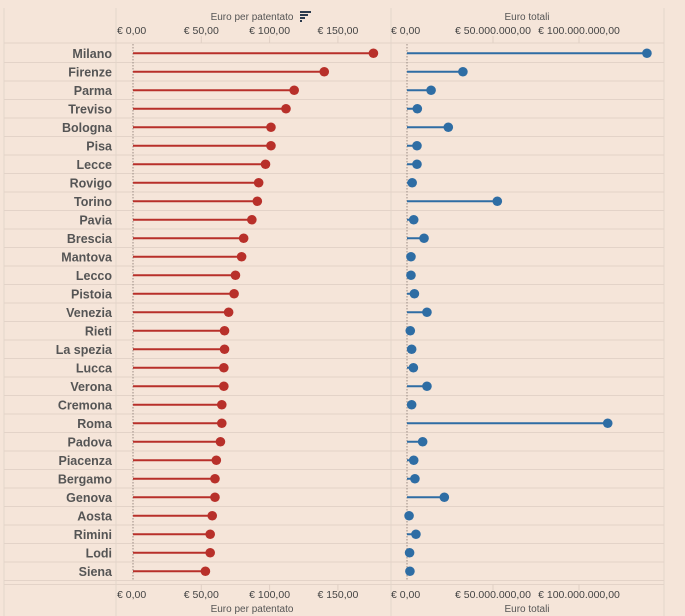  I want to click on row-label: Bergamo, so click(85, 479).